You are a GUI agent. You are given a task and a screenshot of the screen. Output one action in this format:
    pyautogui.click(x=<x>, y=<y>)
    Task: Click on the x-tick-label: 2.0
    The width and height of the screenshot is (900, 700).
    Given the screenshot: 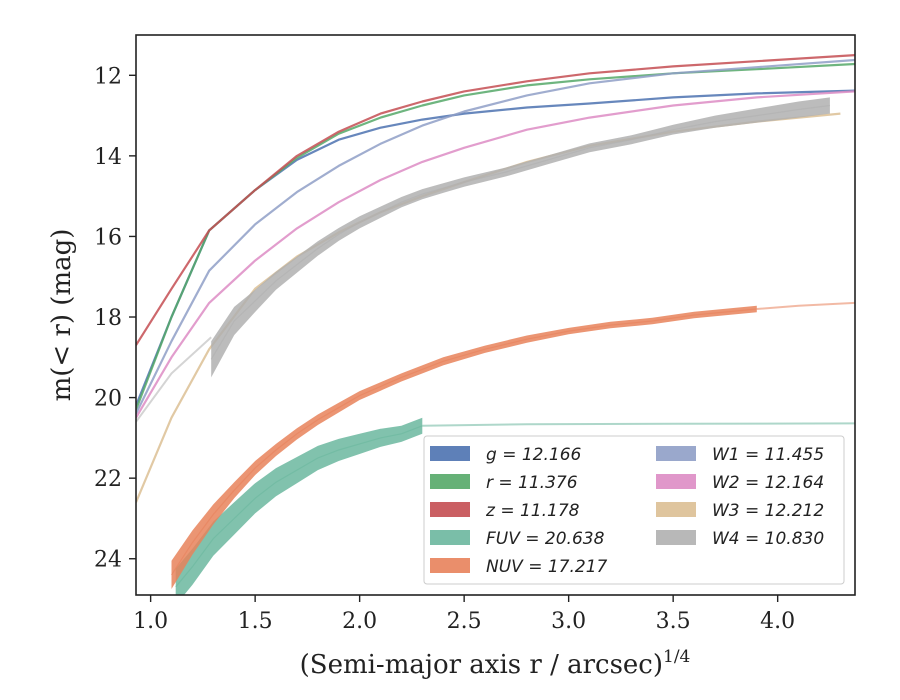 What is the action you would take?
    pyautogui.click(x=359, y=621)
    